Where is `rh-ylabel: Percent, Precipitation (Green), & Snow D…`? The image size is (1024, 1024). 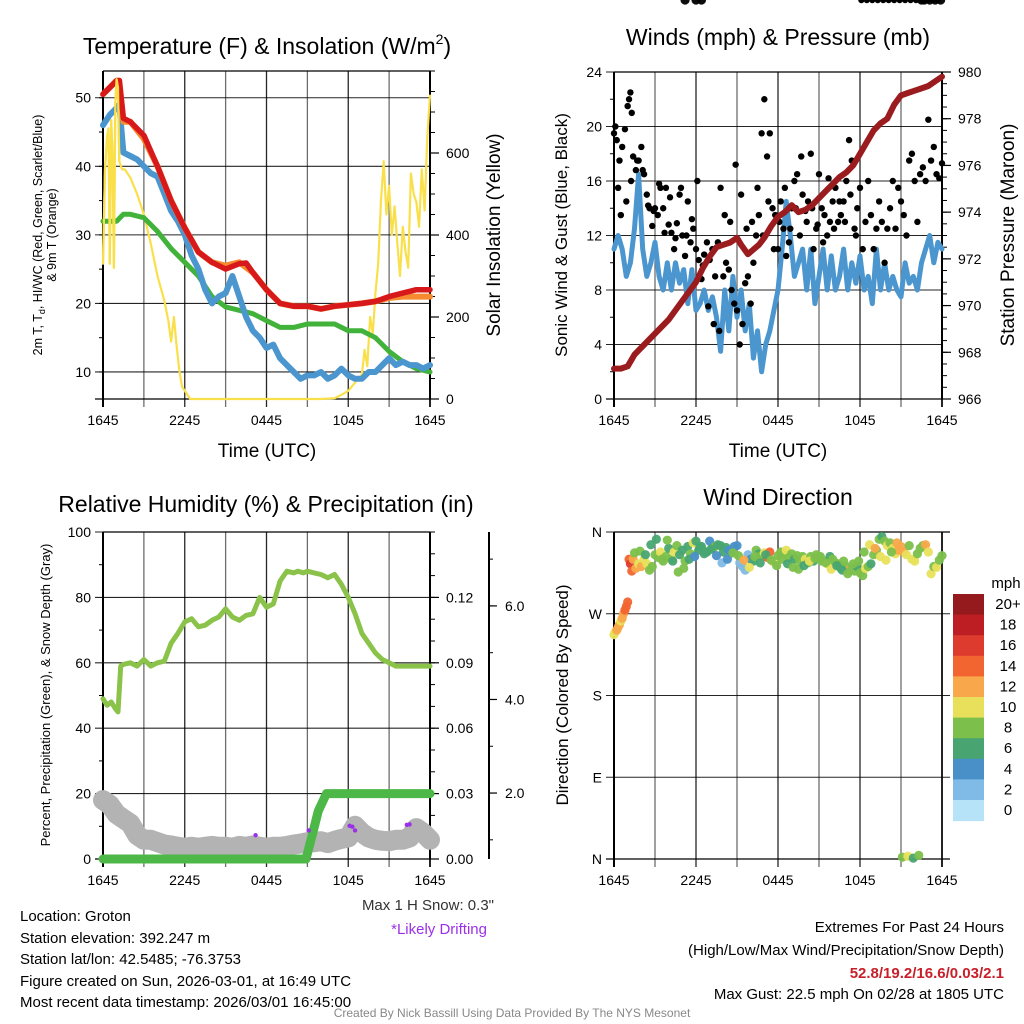 rh-ylabel: Percent, Precipitation (Green), & Snow D… is located at coordinates (45, 695).